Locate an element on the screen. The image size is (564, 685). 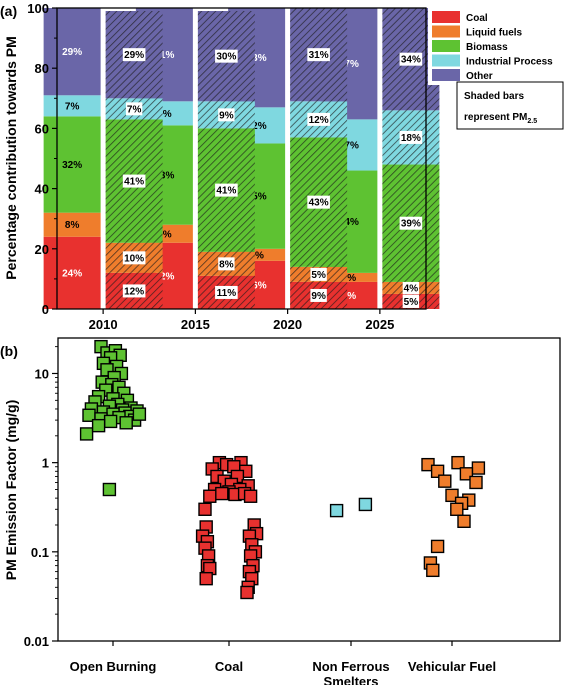
data-label-pm-biomass-2025: 34% is located at coordinates (349, 222).